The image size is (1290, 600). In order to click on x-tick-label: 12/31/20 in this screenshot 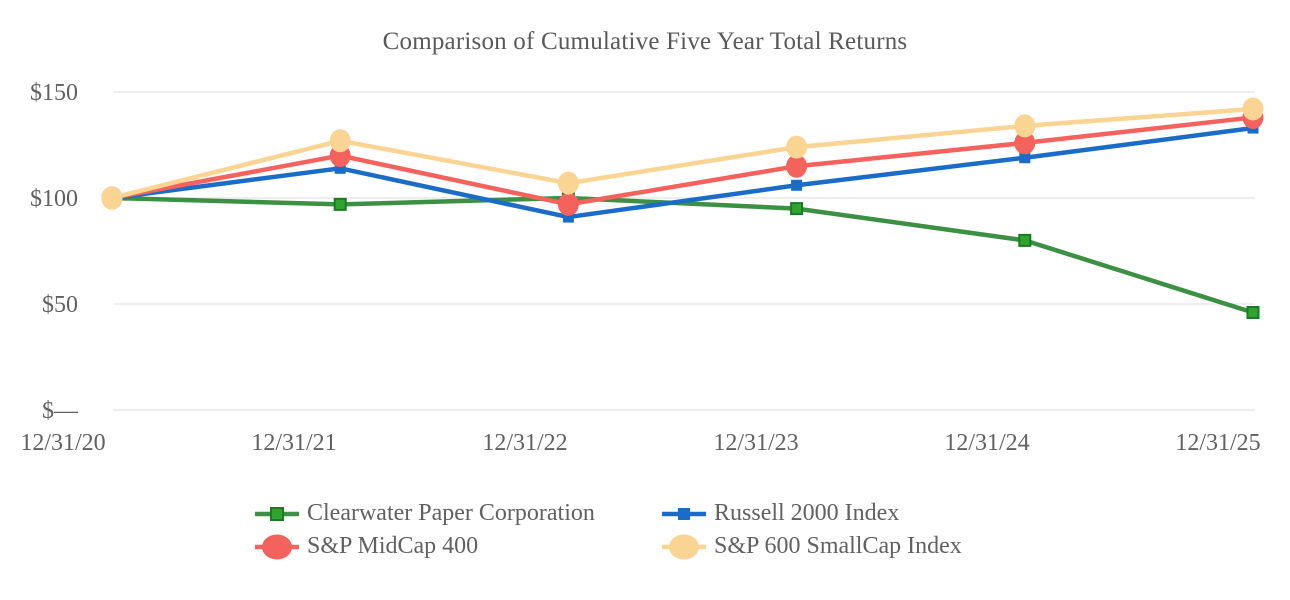, I will do `click(62, 443)`.